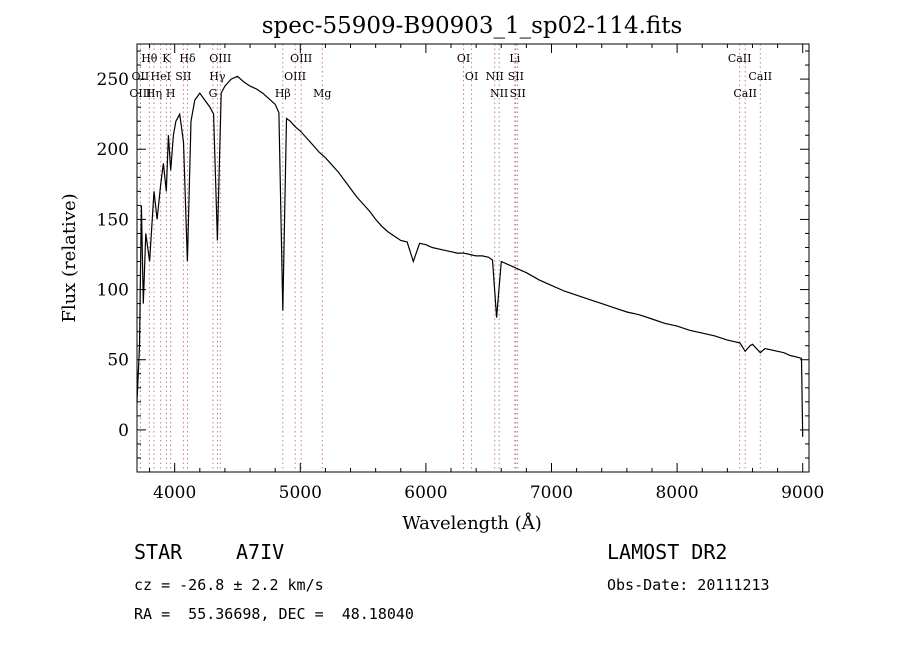 This screenshot has width=900, height=650. What do you see at coordinates (174, 493) in the screenshot?
I see `x-tick-label: 4000` at bounding box center [174, 493].